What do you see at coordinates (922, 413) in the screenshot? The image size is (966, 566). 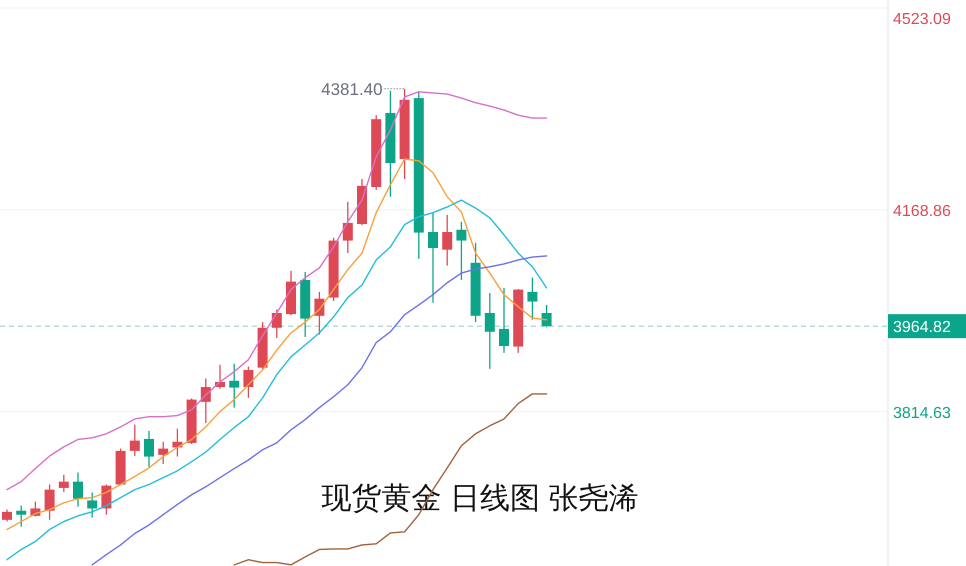 I see `y-tick-label: 3814.63` at bounding box center [922, 413].